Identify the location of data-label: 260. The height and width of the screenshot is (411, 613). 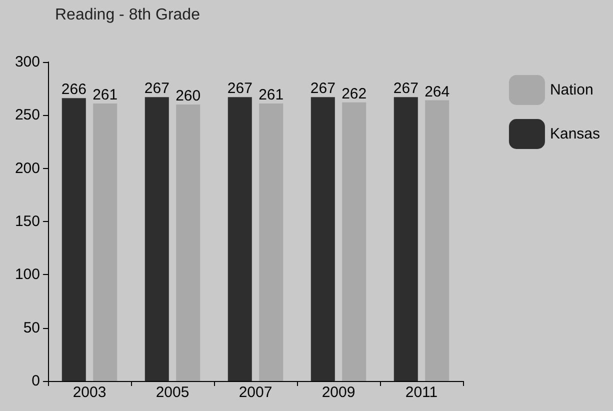
(188, 96).